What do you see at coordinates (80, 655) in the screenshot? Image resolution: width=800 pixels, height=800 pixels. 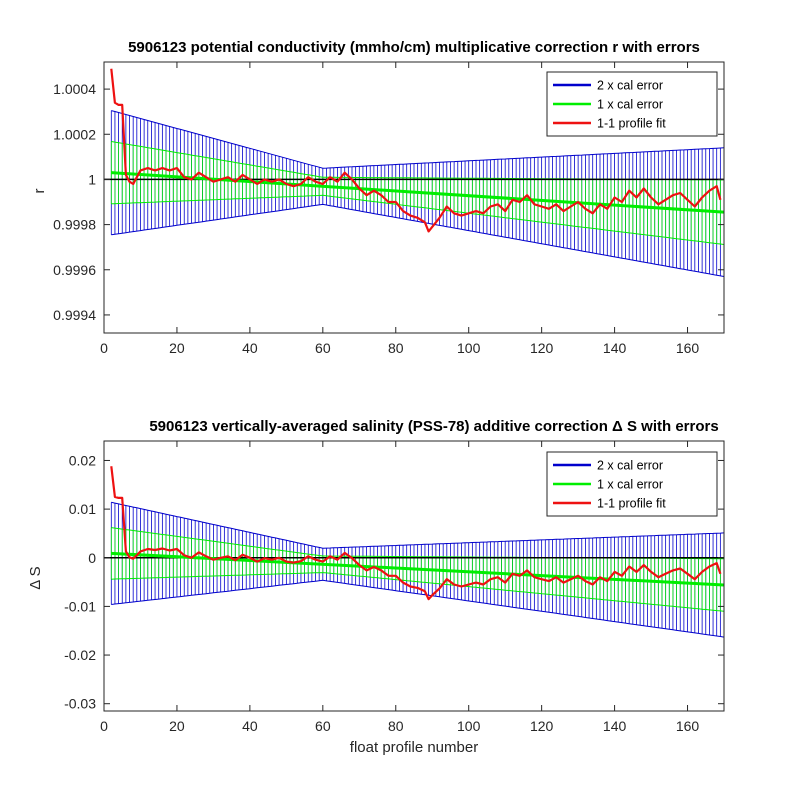 I see `y-tick-label: -0.02` at bounding box center [80, 655].